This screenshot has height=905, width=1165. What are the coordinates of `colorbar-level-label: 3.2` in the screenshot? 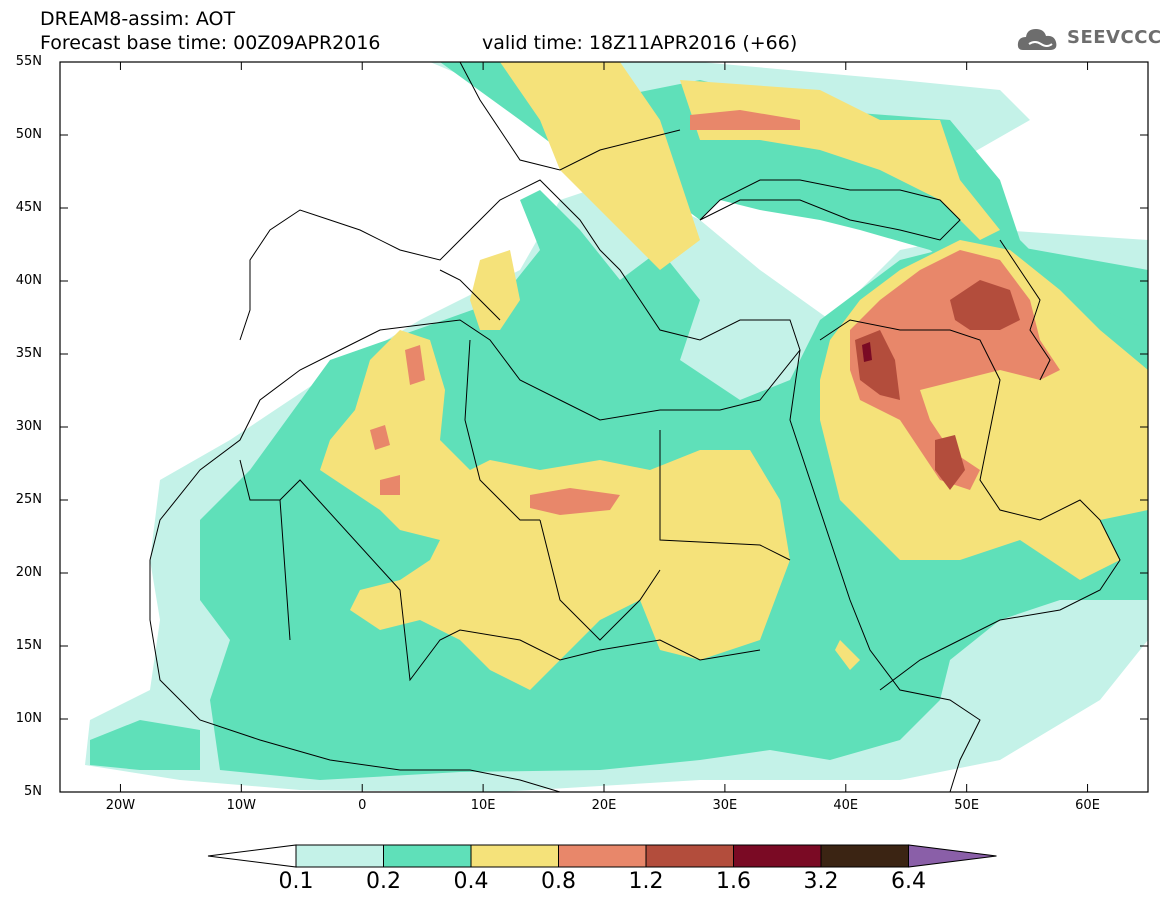 It's located at (821, 881).